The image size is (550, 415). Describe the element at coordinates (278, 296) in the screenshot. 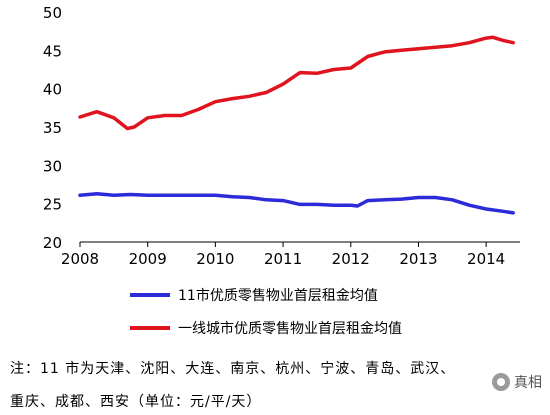

I see `legend-label: 11市优质零售物业首层租金均值` at that location.